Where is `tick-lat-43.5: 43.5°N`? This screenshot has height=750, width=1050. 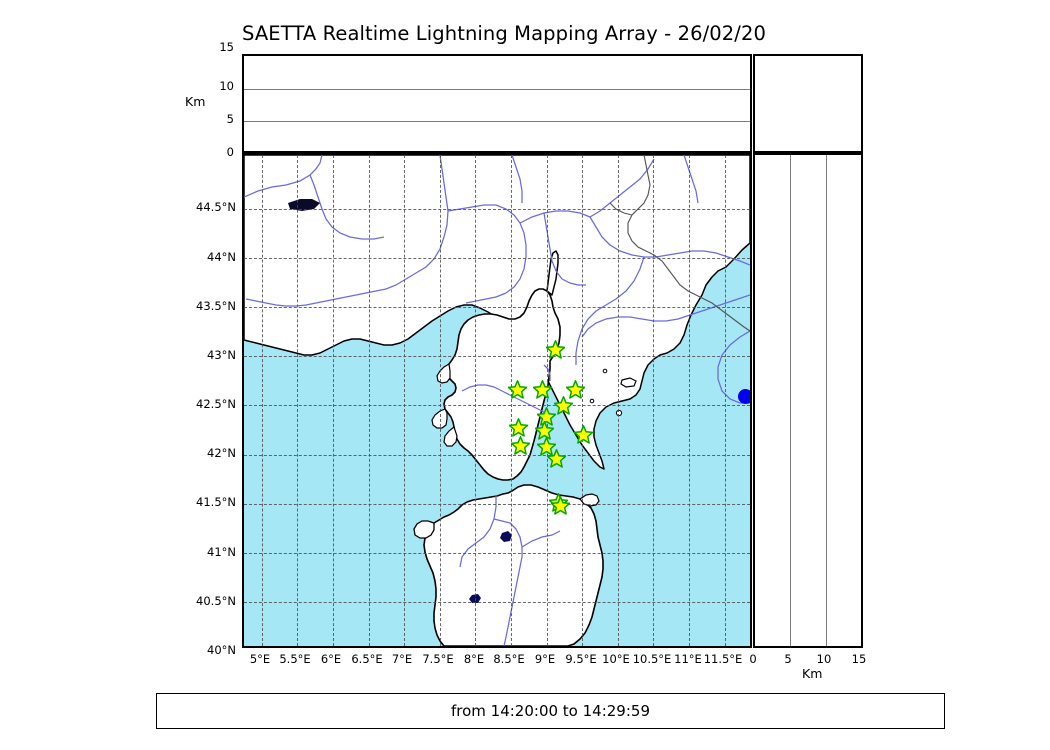
tick-lat-43.5: 43.5°N is located at coordinates (216, 306).